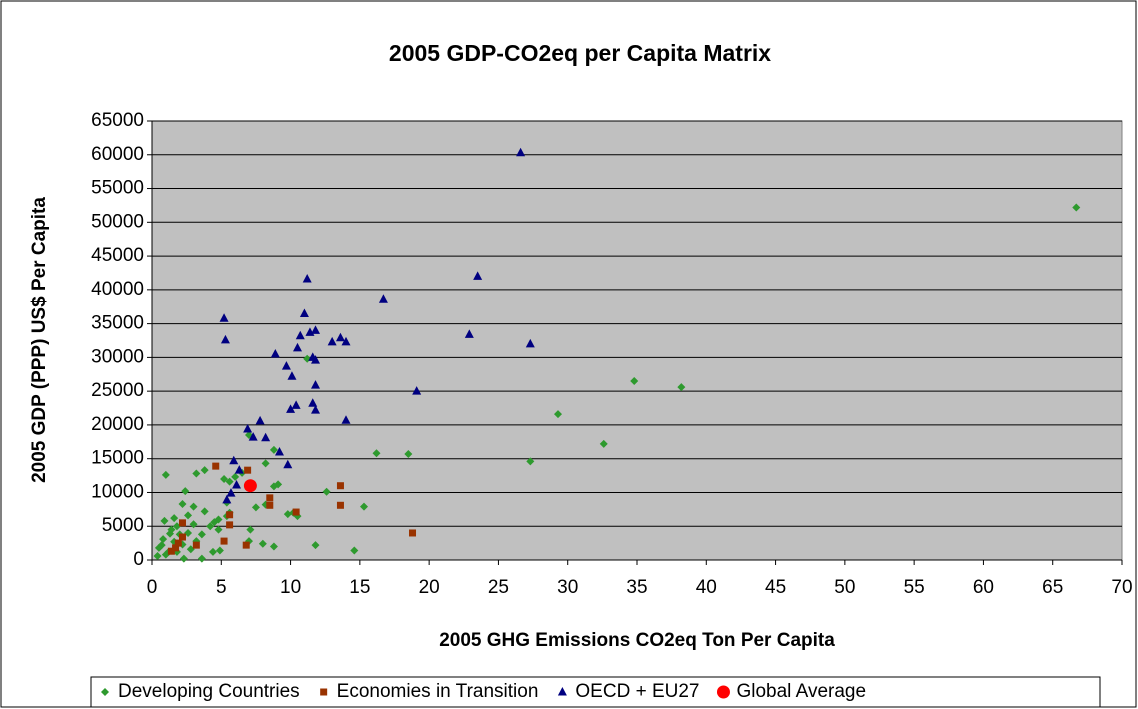 This screenshot has width=1138, height=709. I want to click on x-tick-label: 30, so click(567, 587).